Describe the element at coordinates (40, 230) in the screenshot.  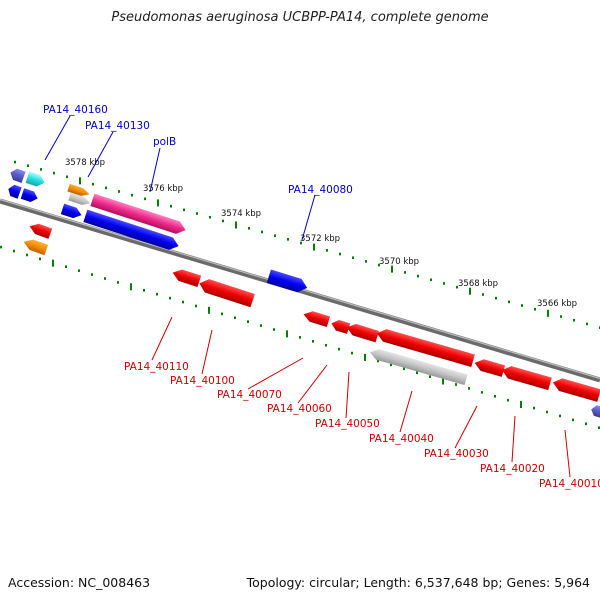
I see `gene-40120-icon` at that location.